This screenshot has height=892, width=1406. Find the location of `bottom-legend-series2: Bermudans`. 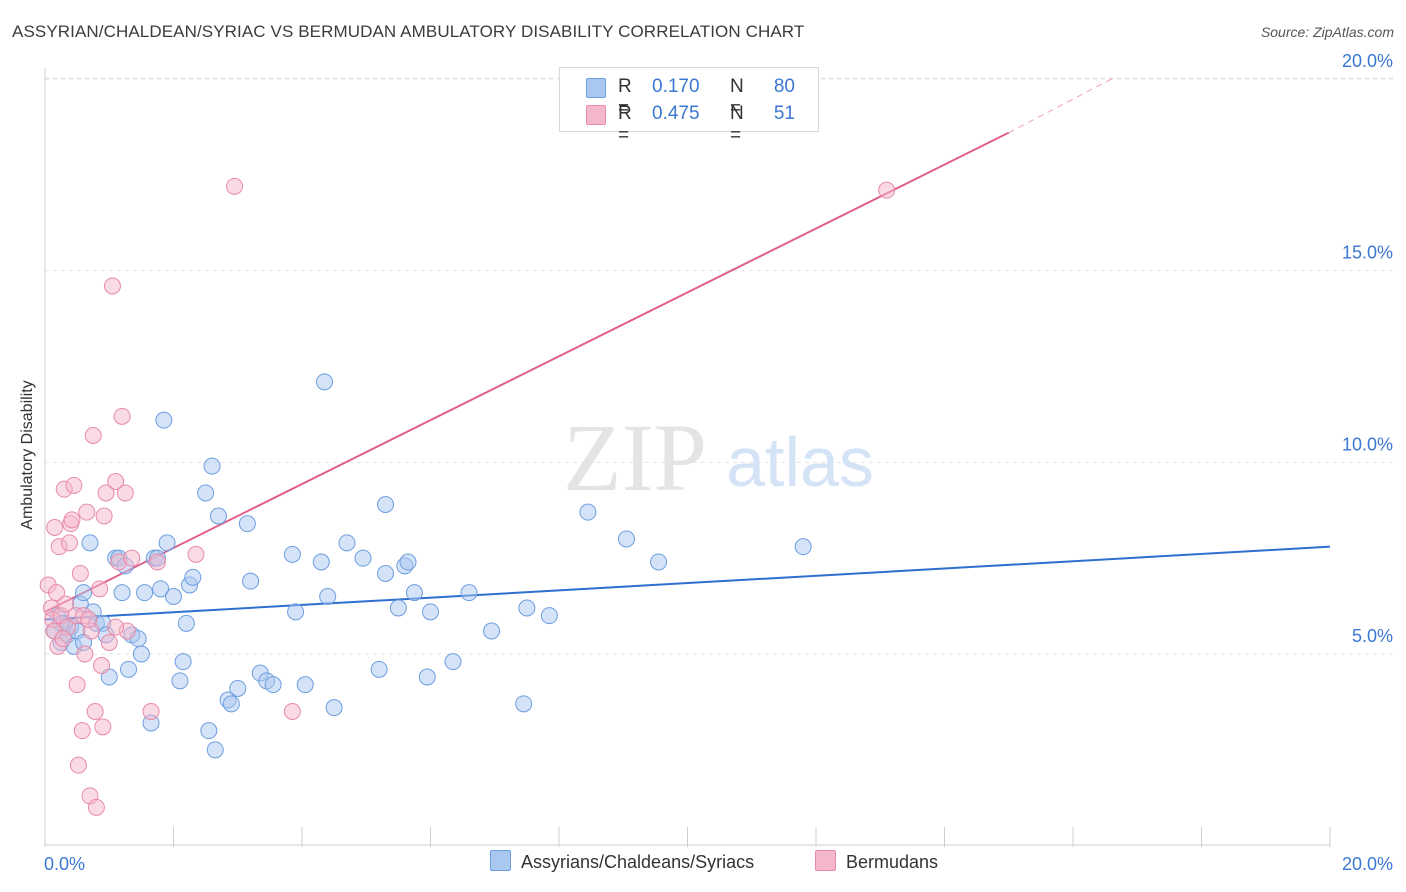

bottom-legend-series2: Bermudans is located at coordinates (876, 861).